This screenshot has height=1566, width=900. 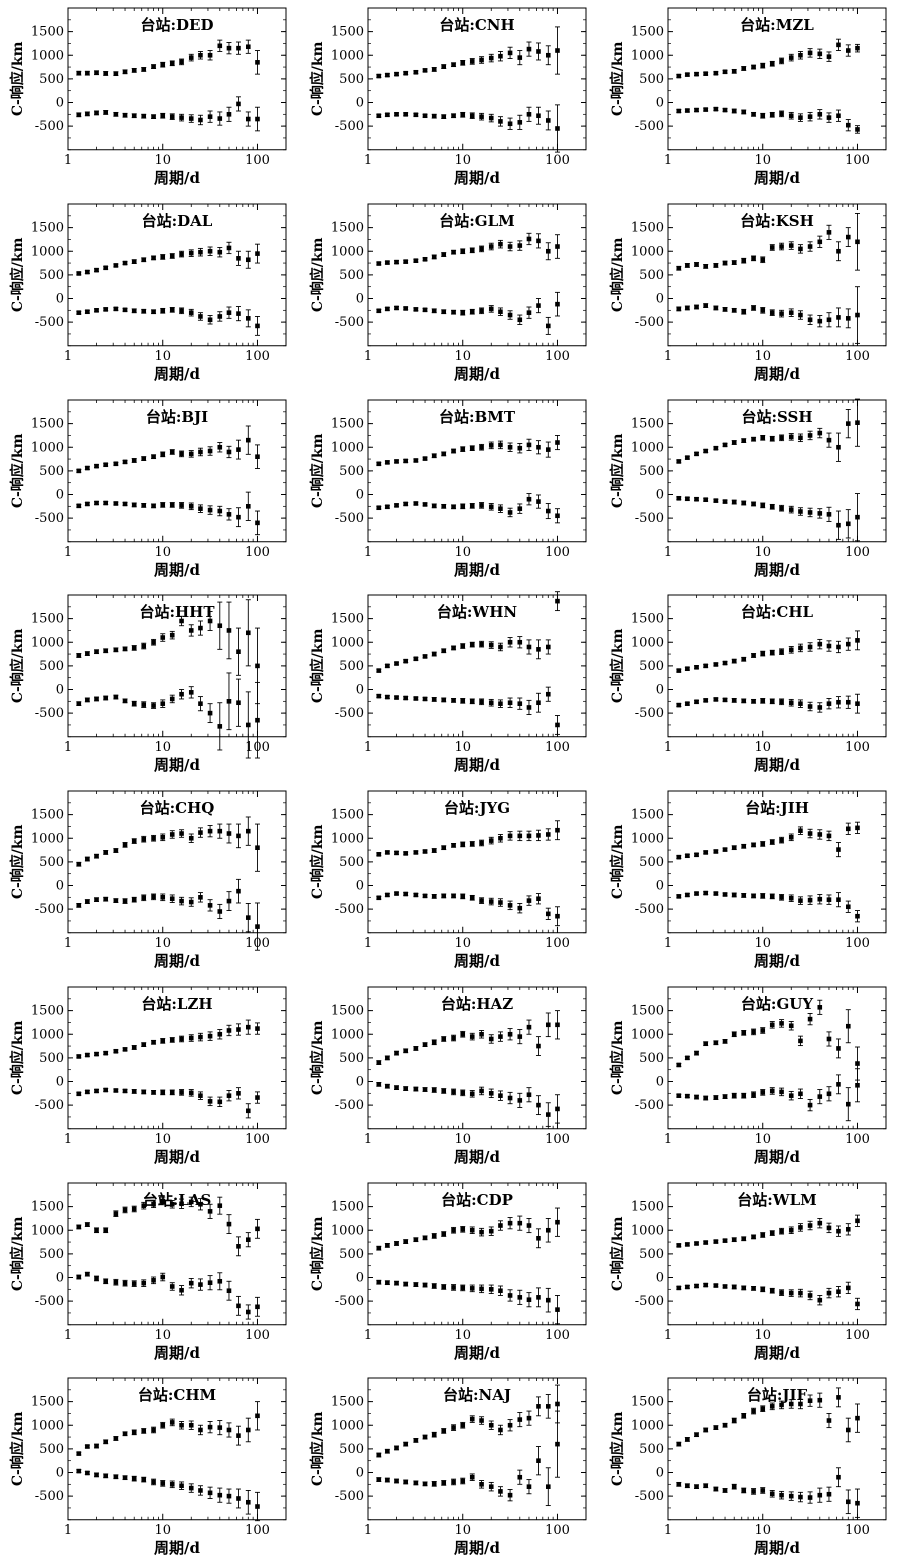 I want to click on chart-panel: 1 10 100 -500 0 500 1000 1500 台站:MZL 周期/d C-响应/km, so click(x=750, y=98).